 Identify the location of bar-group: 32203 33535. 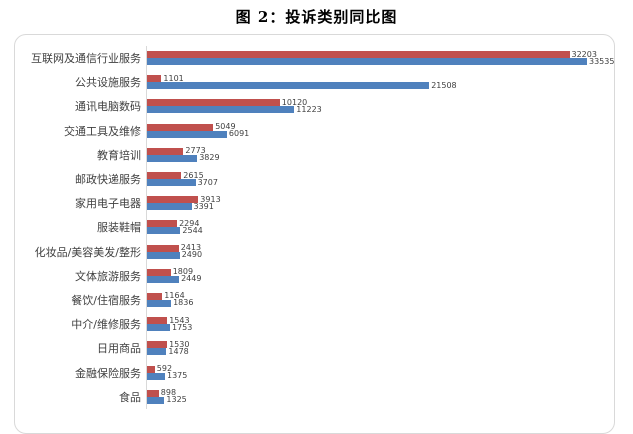
(380, 58).